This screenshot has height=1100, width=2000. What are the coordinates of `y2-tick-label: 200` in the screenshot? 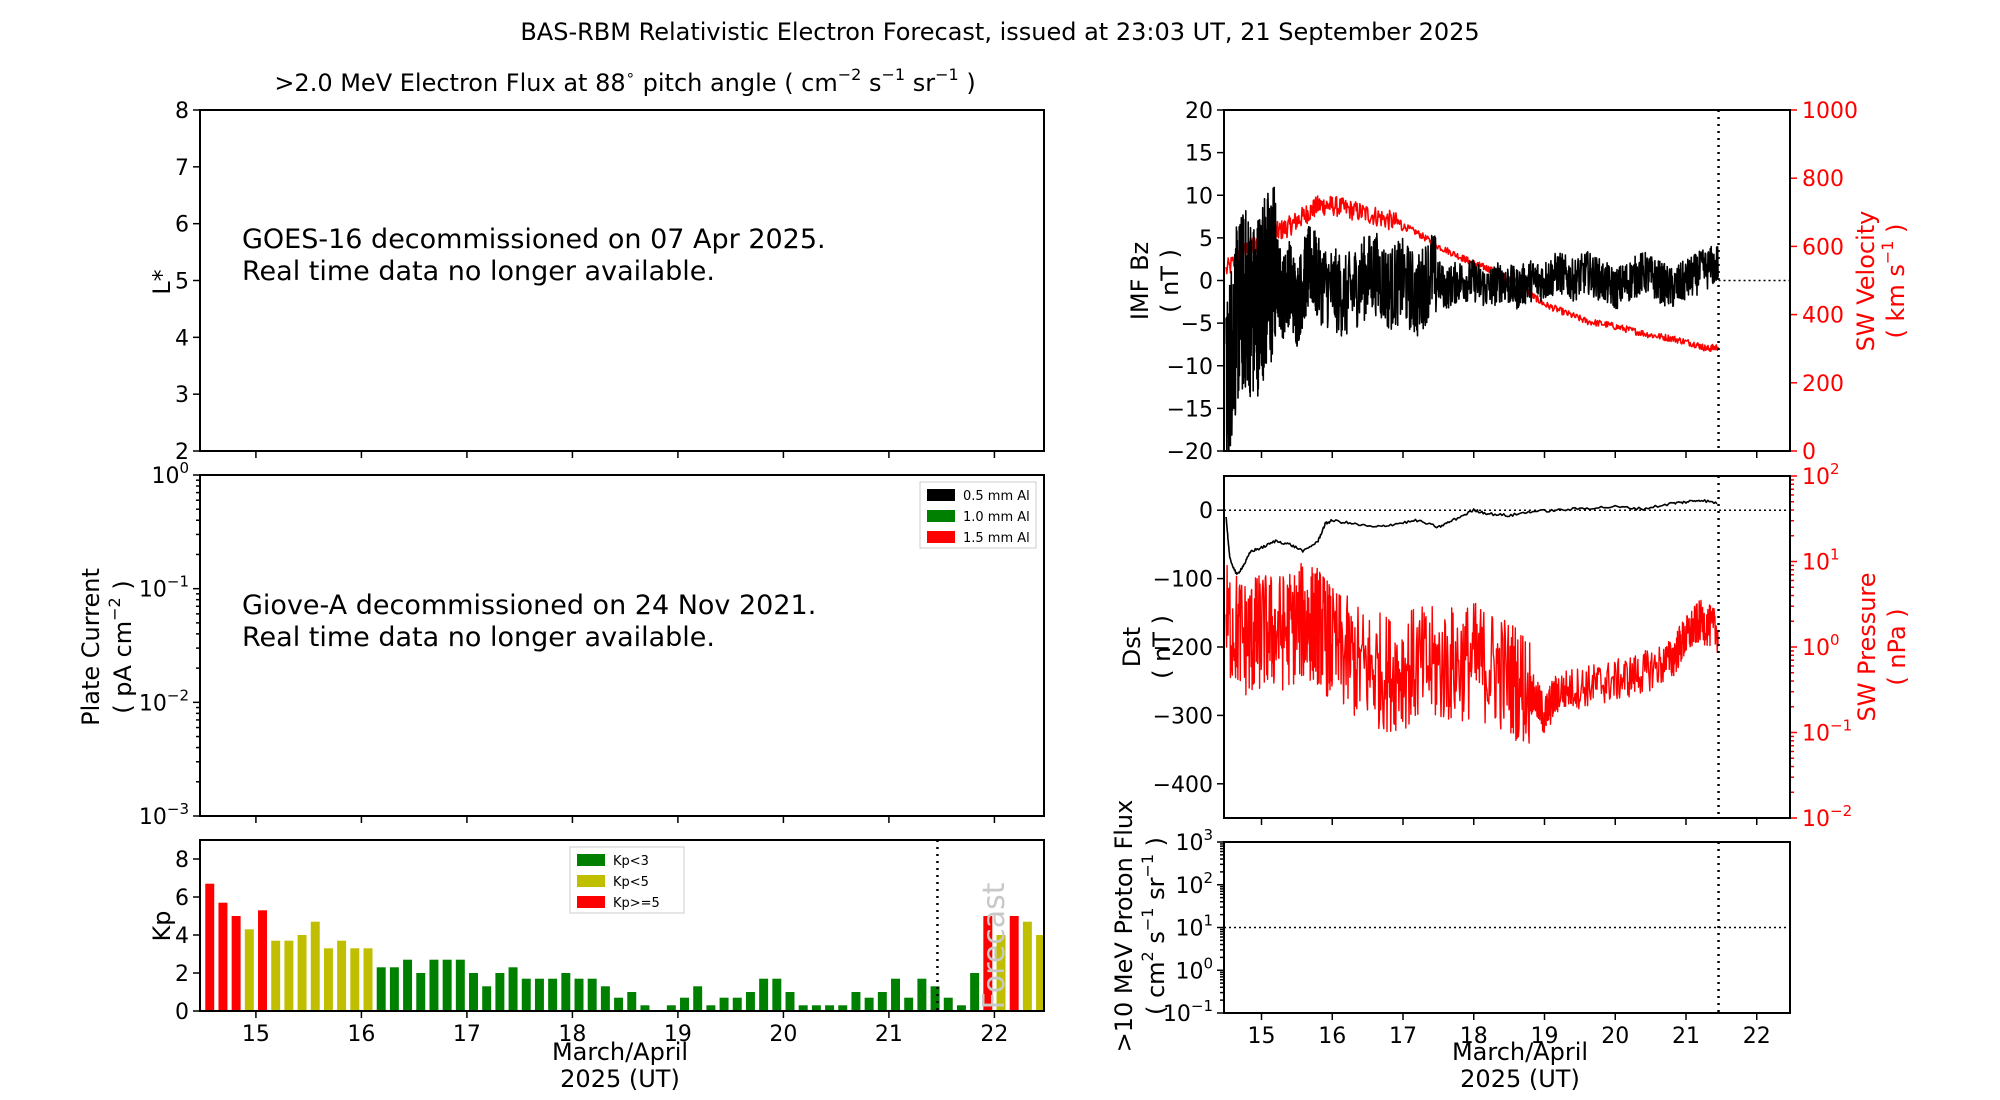 It's located at (1823, 384).